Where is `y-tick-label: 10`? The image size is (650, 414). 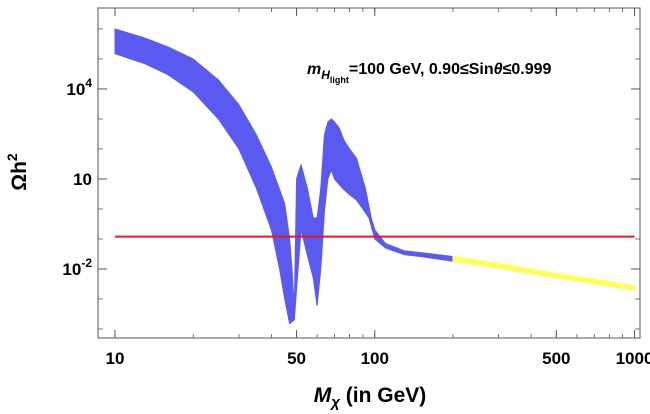
y-tick-label: 10 is located at coordinates (82, 179).